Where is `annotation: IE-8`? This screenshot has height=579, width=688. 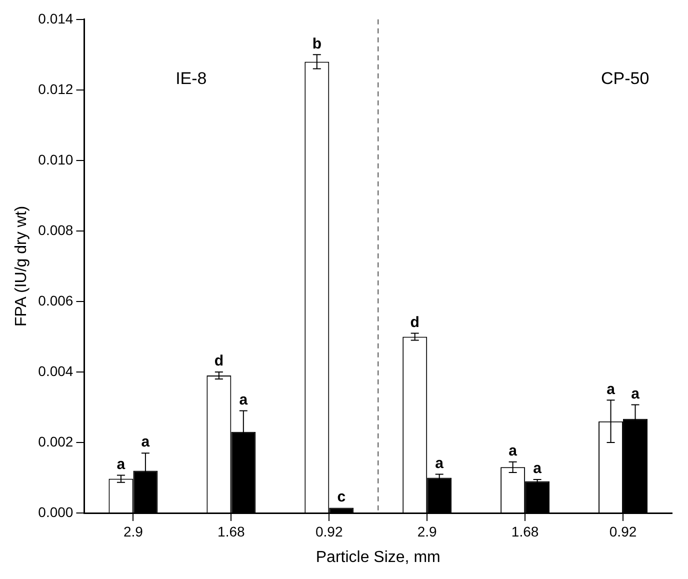 annotation: IE-8 is located at coordinates (191, 78).